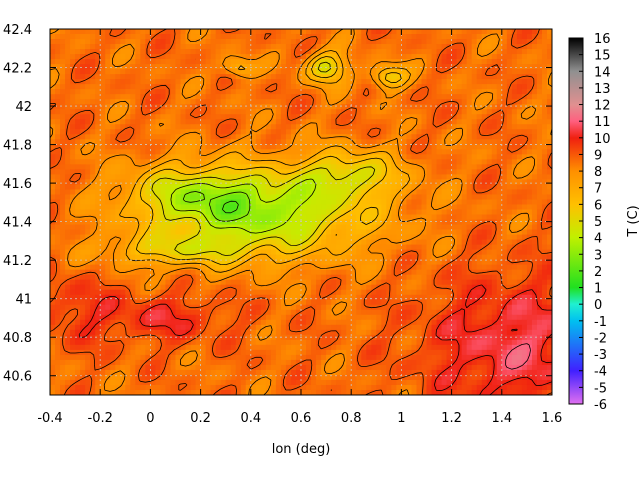 Image resolution: width=640 pixels, height=480 pixels. What do you see at coordinates (17, 338) in the screenshot?
I see `y-tick-label: 40.8` at bounding box center [17, 338].